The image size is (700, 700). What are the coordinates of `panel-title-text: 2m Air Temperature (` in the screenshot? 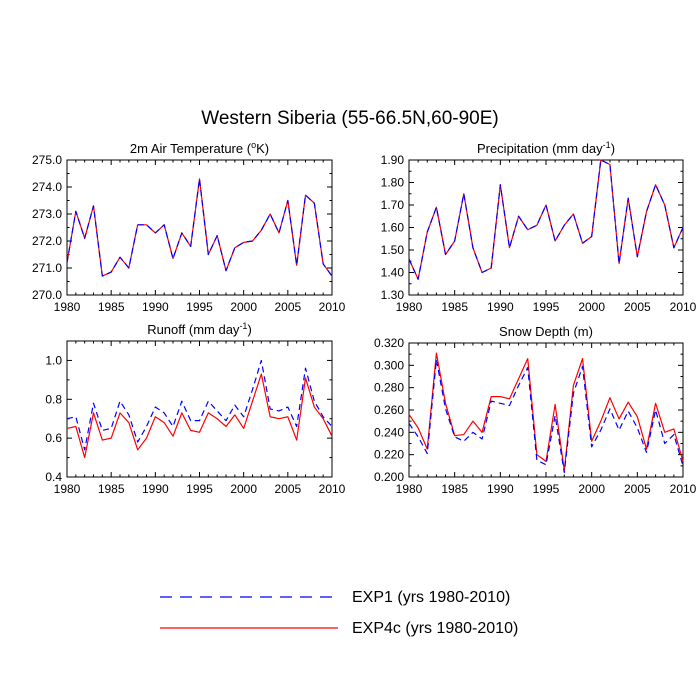 It's located at (191, 148).